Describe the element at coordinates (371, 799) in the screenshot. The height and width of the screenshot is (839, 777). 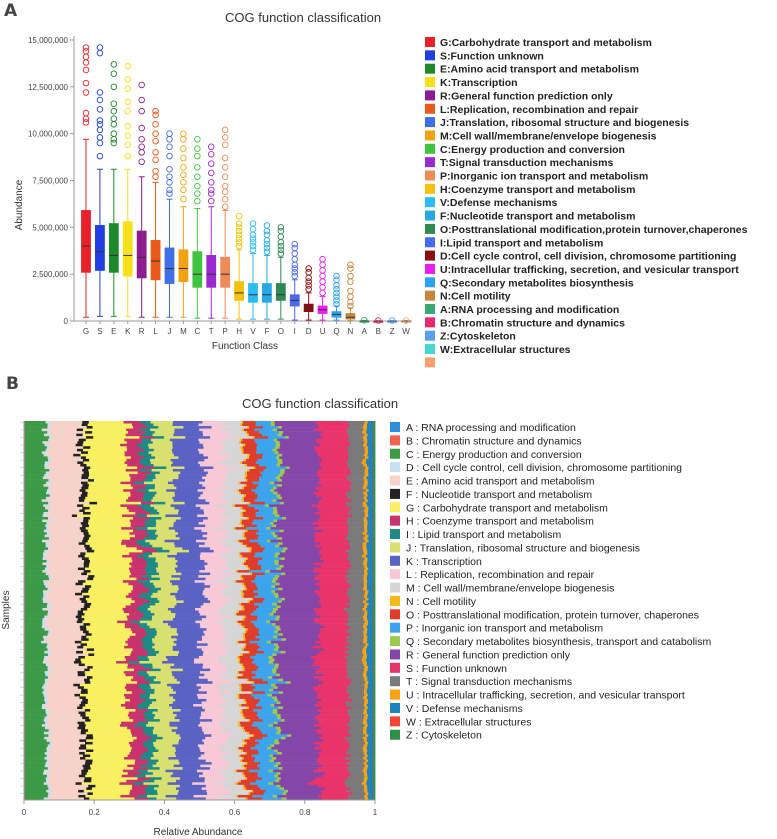
I see `b-segment-V` at that location.